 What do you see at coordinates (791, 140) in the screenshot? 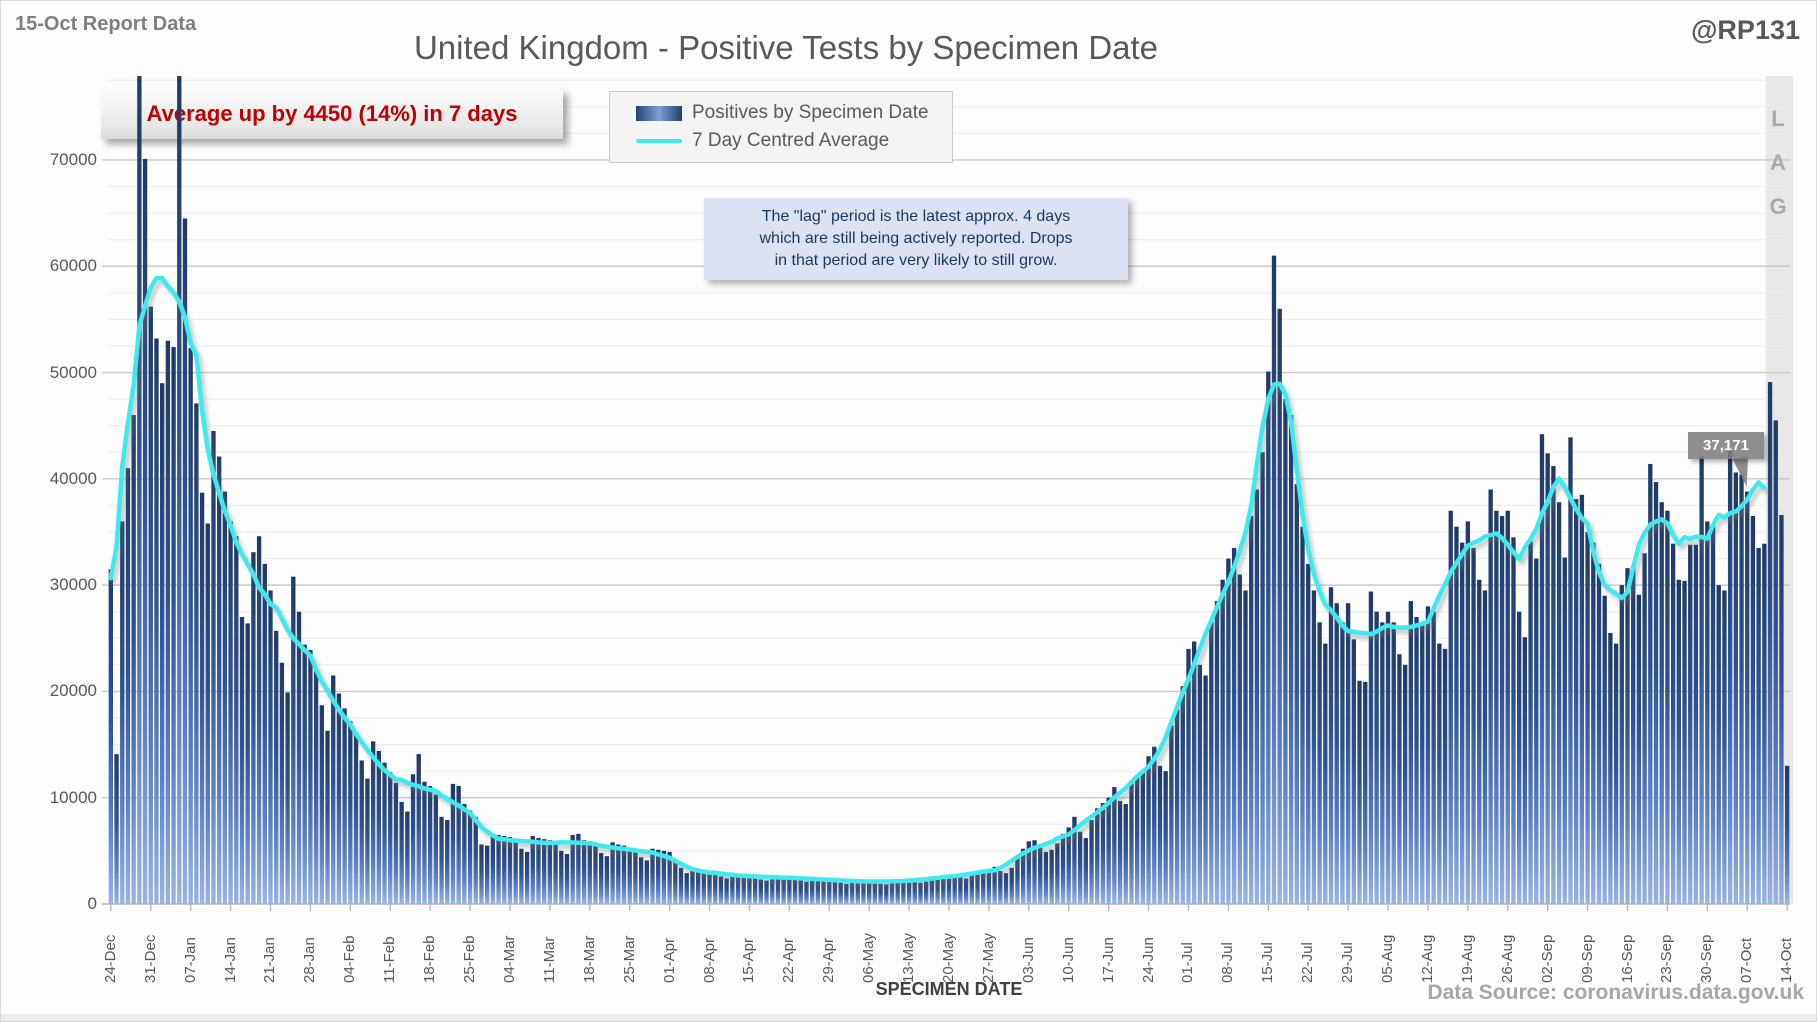
I see `legend-line-label: 7 Day Centred Average` at bounding box center [791, 140].